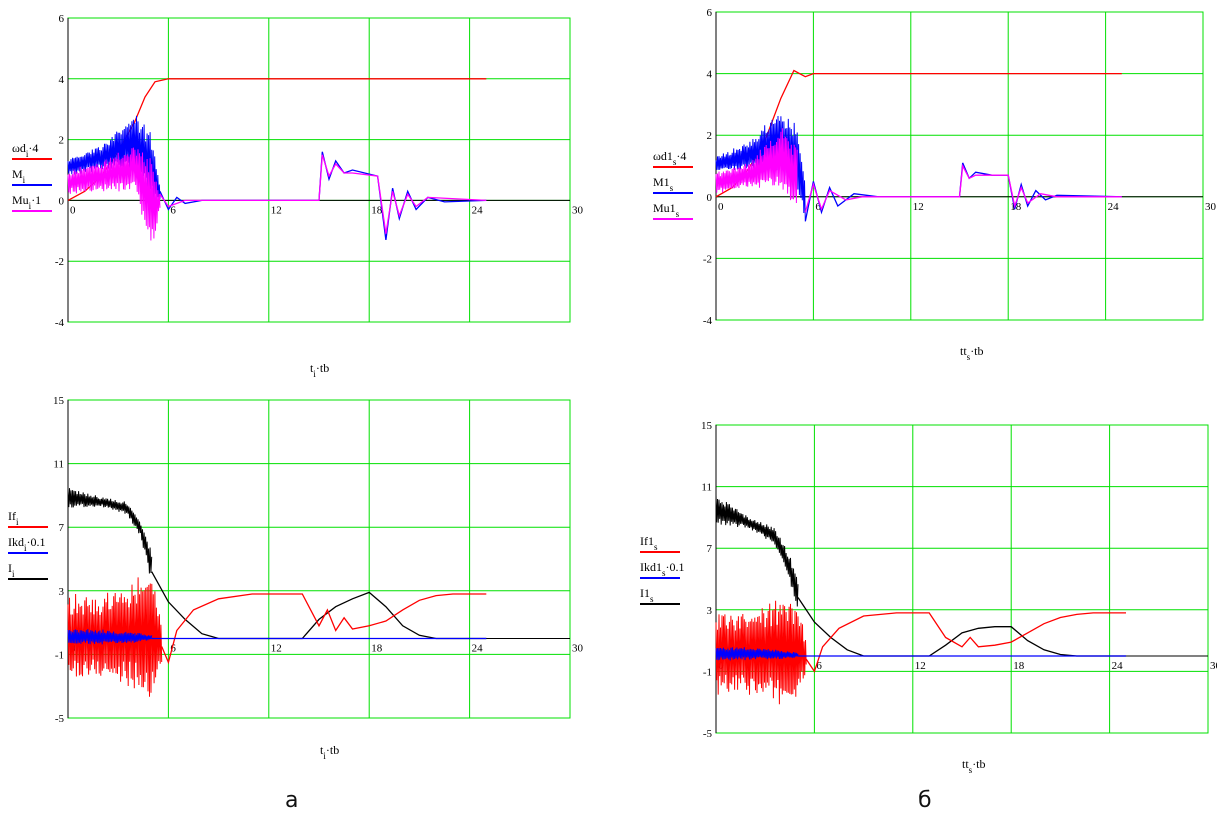  I want to click on legend-label: Ikdi·0.1, so click(27, 544).